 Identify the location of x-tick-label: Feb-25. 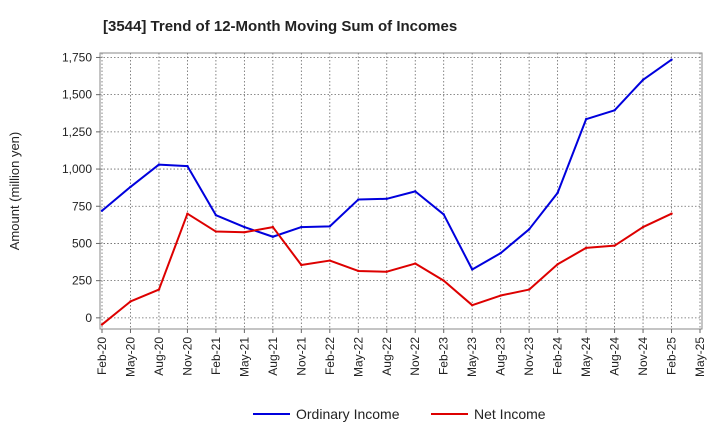
(672, 356).